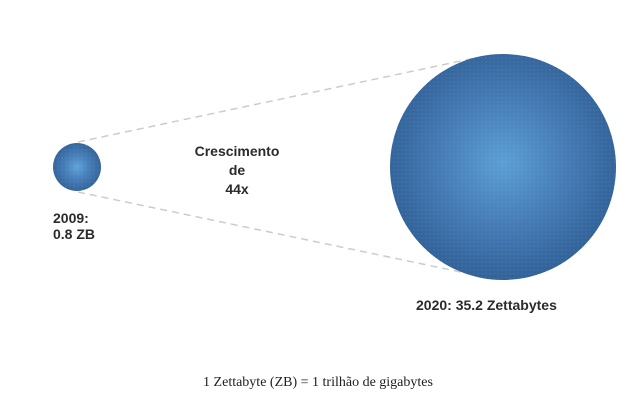 Image resolution: width=636 pixels, height=409 pixels. What do you see at coordinates (276, 233) in the screenshot?
I see `connector-line-bottom` at bounding box center [276, 233].